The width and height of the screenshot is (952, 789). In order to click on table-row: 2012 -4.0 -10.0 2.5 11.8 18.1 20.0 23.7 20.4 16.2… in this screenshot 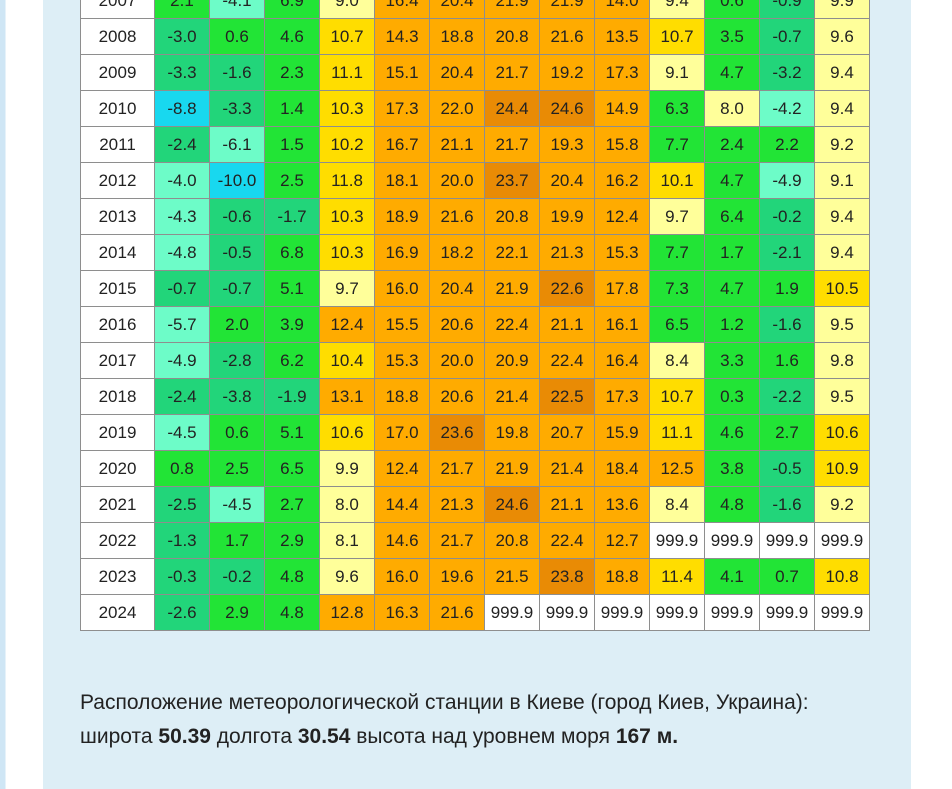, I will do `click(475, 180)`.